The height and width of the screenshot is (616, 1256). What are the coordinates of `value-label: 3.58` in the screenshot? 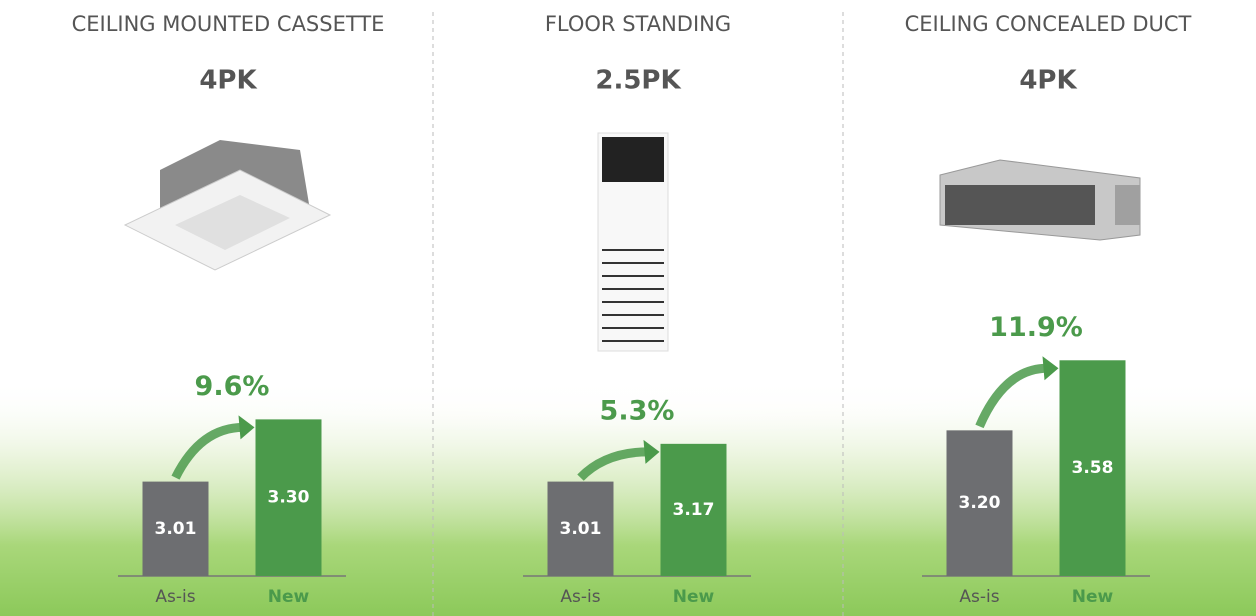 It's located at (1093, 468).